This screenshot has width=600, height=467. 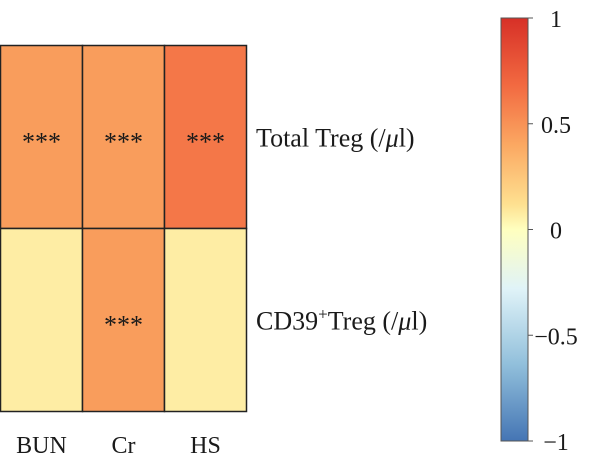 What do you see at coordinates (205, 446) in the screenshot?
I see `x-tick-label: HS` at bounding box center [205, 446].